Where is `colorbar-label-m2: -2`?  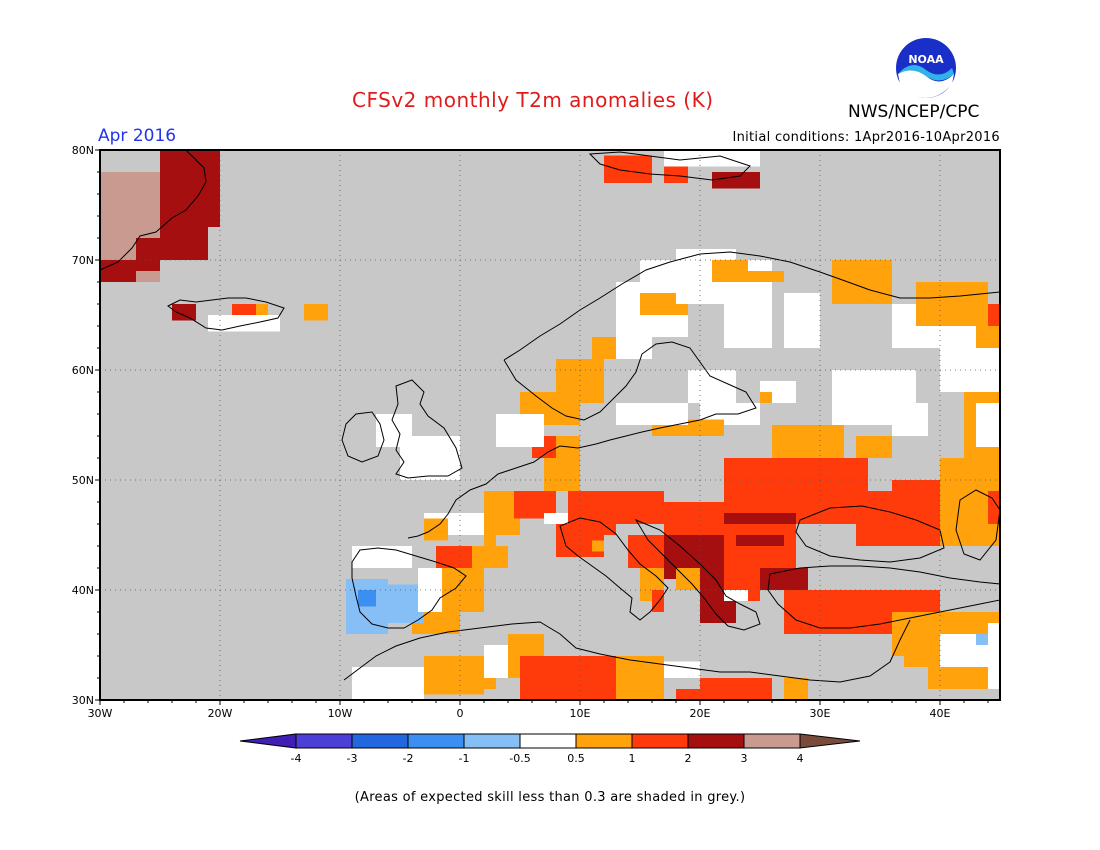
colorbar-label-m2: -2 is located at coordinates (408, 758).